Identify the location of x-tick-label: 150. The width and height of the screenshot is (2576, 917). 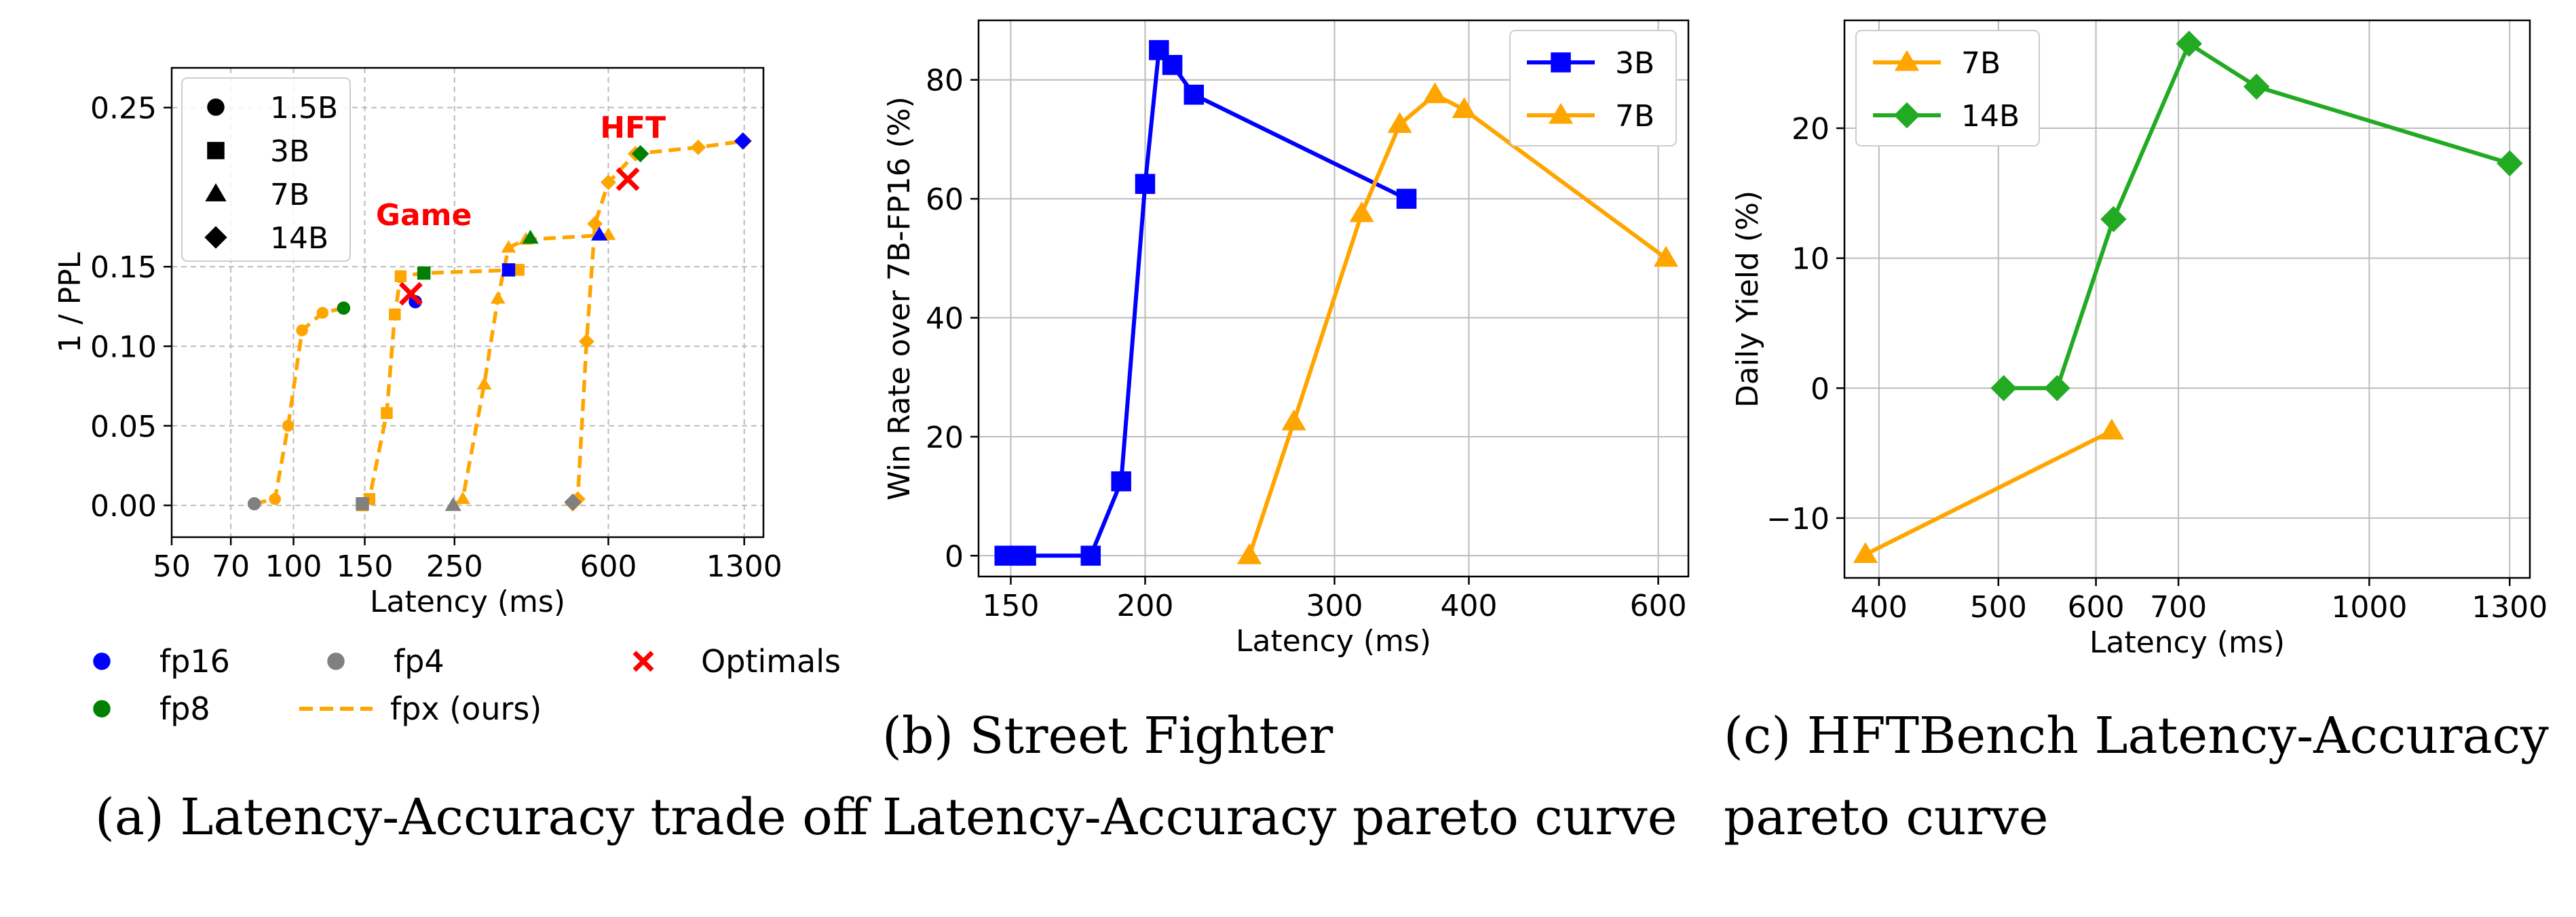
(365, 567).